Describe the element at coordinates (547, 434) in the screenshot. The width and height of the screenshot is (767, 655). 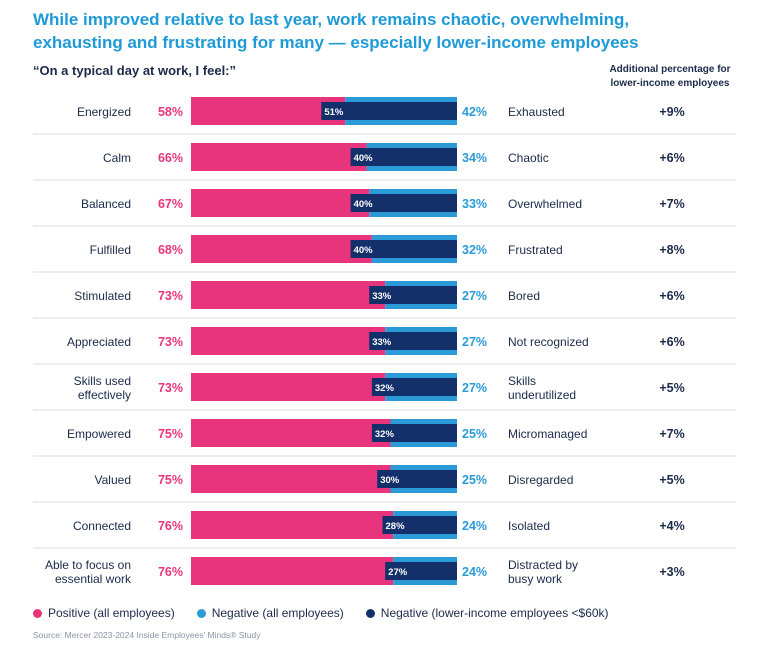
I see `negative-category-label: Micromanaged` at that location.